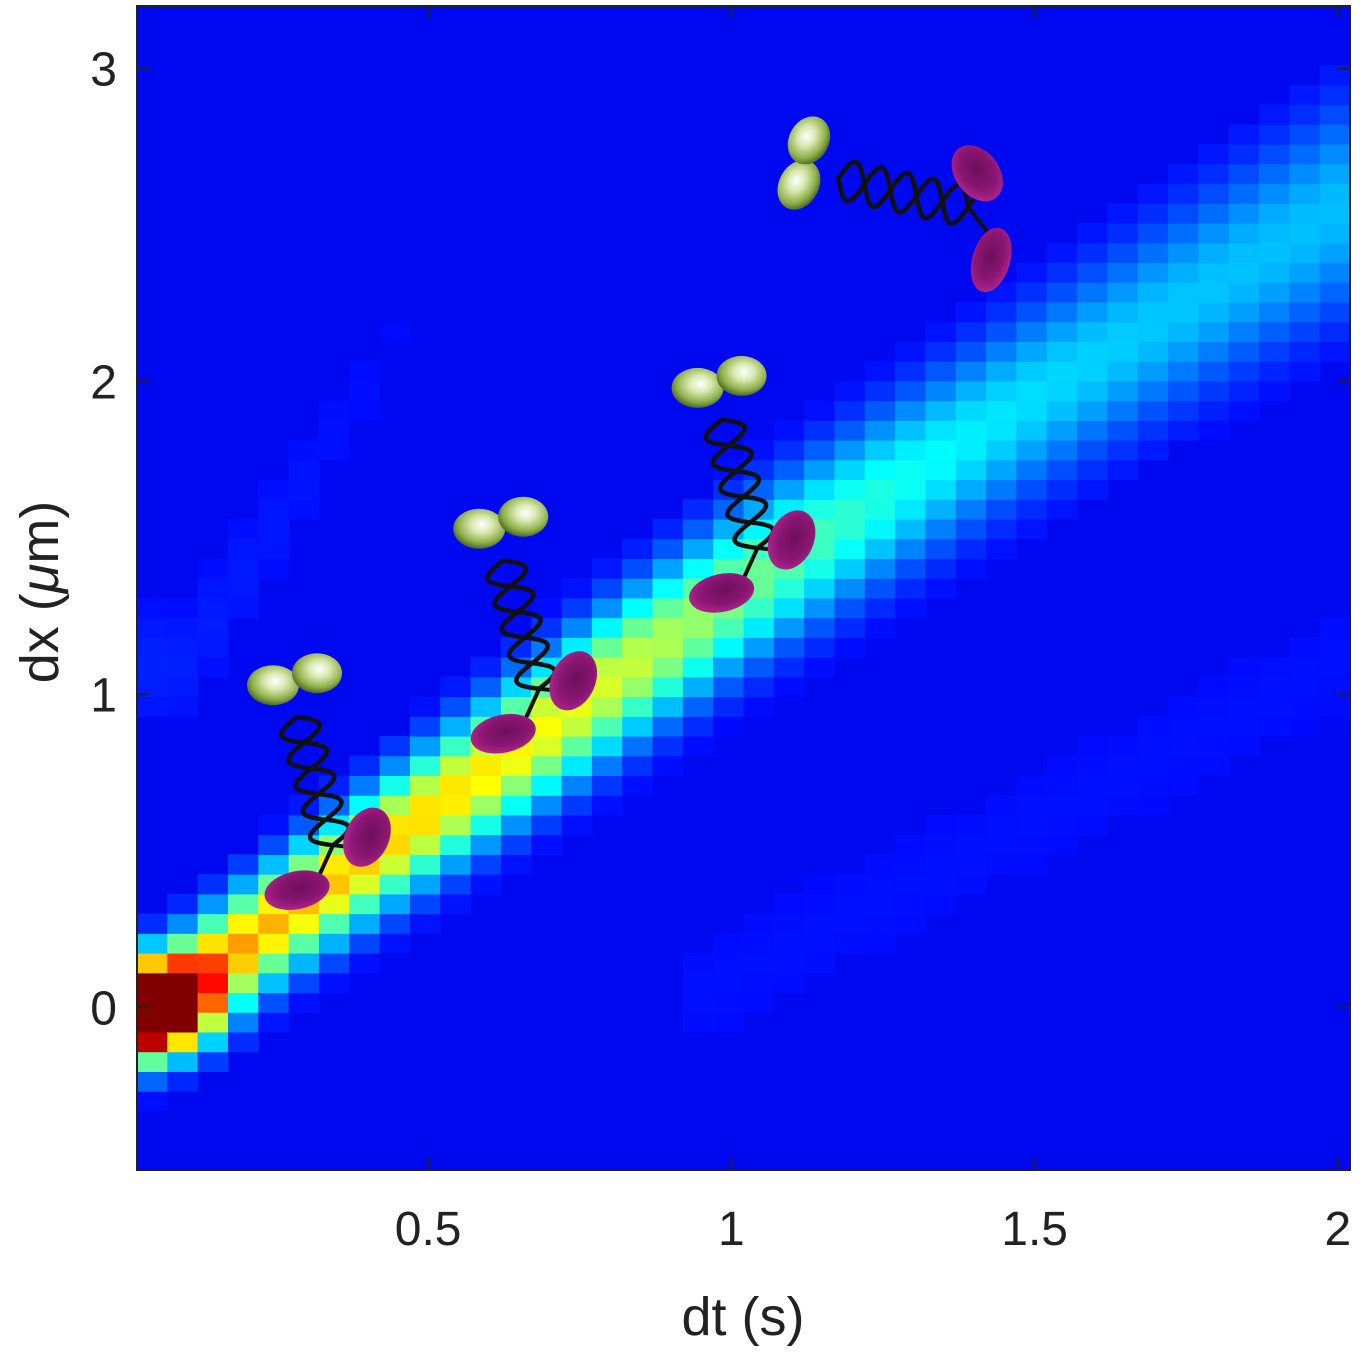 The height and width of the screenshot is (1360, 1360). What do you see at coordinates (742, 1317) in the screenshot?
I see `x-axis-label: dt (s)` at bounding box center [742, 1317].